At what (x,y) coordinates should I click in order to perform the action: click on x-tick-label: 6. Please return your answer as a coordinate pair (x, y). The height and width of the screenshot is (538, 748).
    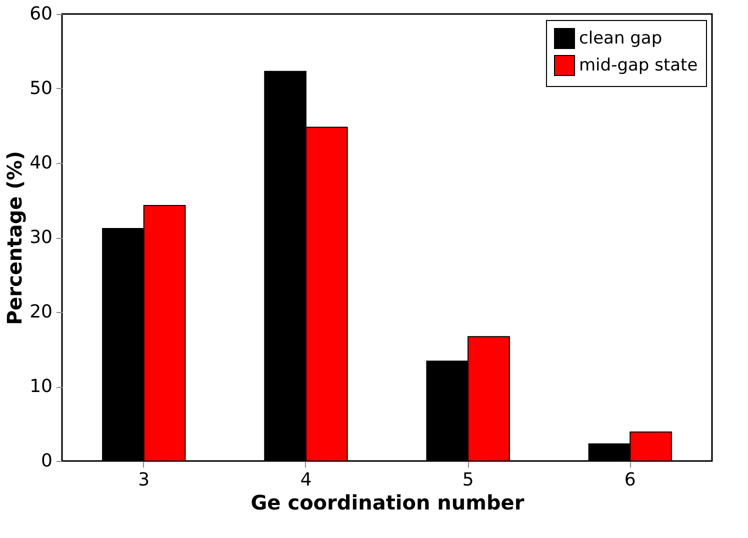
    Looking at the image, I should click on (630, 480).